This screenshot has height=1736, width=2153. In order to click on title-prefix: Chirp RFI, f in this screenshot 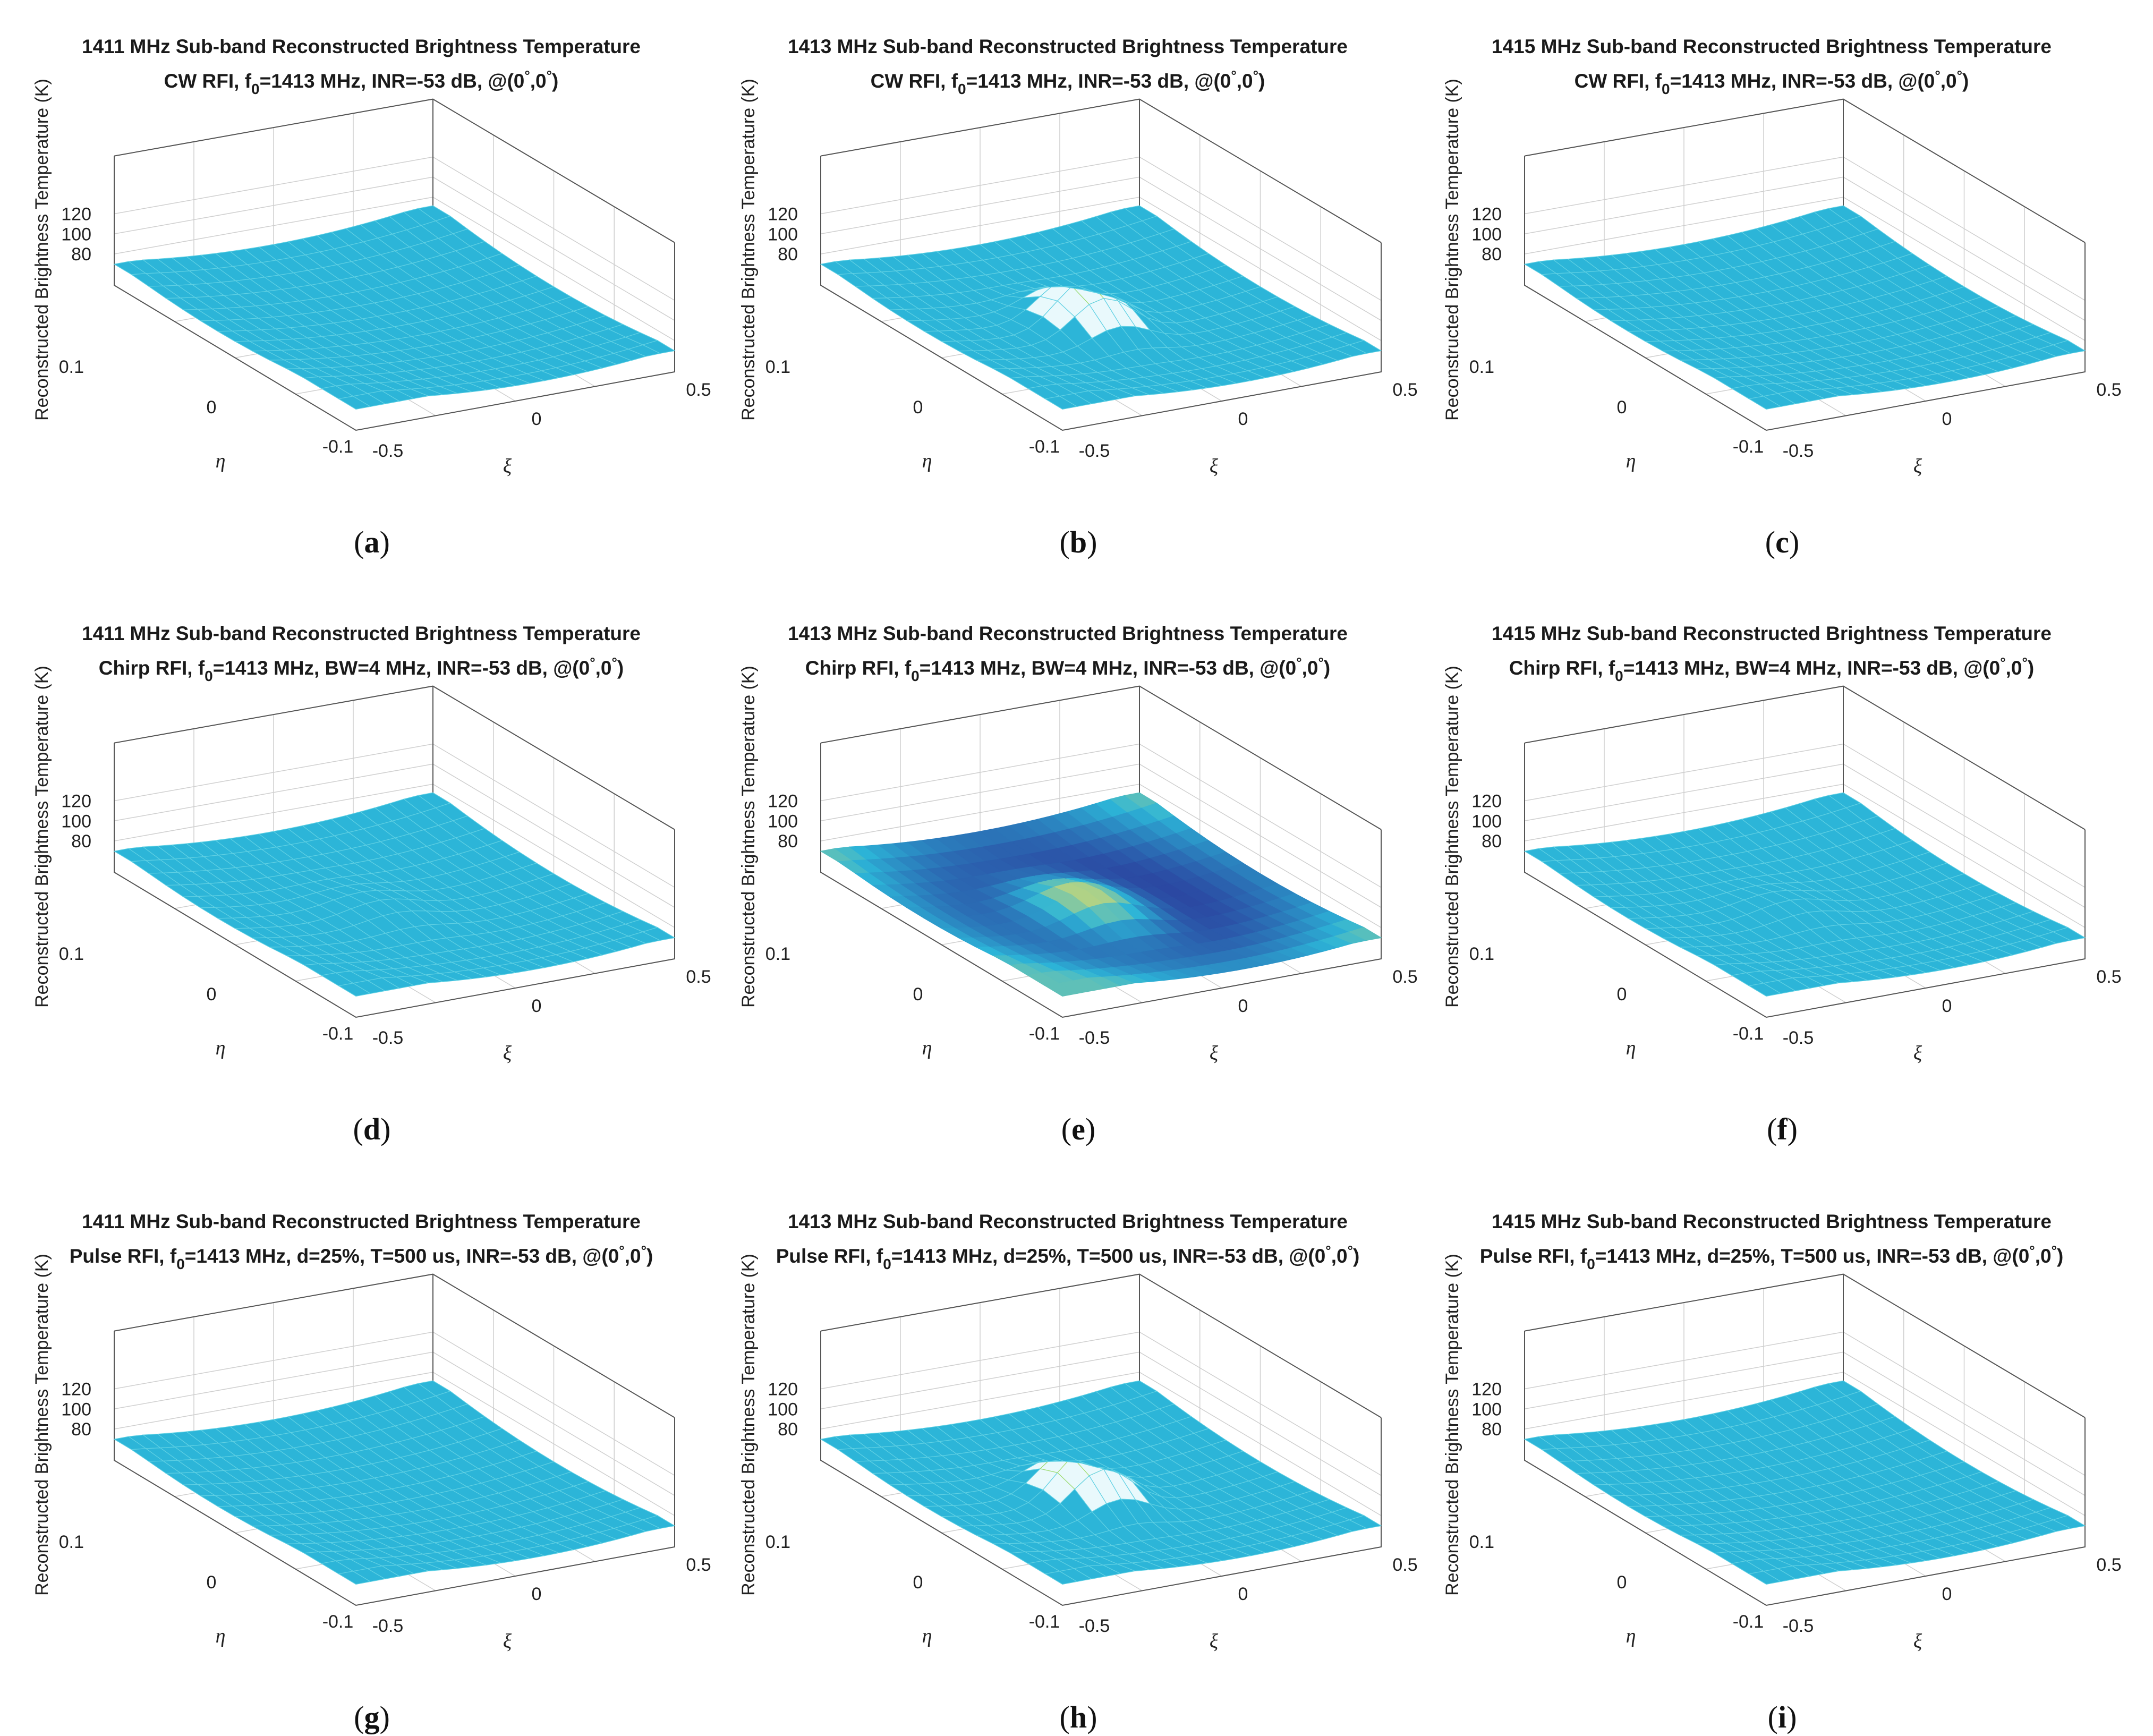, I will do `click(1562, 668)`.